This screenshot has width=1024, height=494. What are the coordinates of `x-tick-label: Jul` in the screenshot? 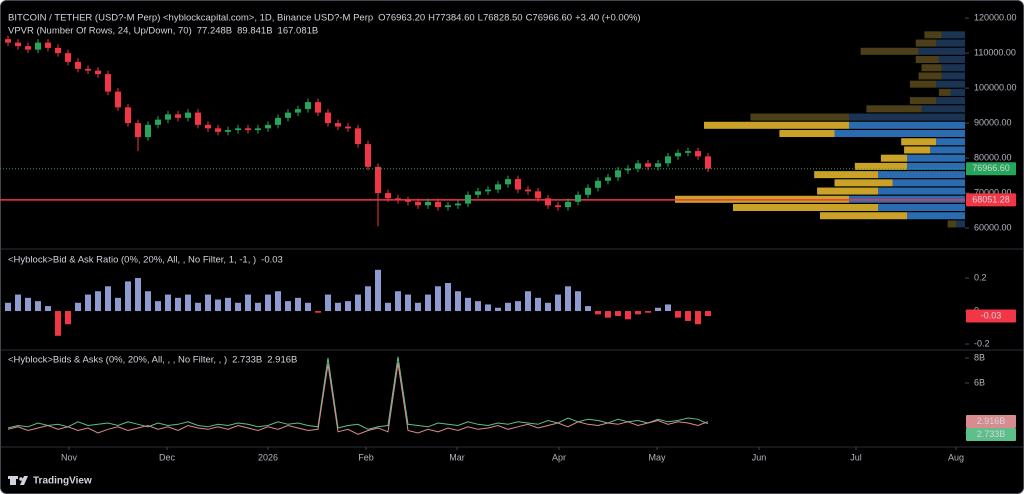 It's located at (856, 457).